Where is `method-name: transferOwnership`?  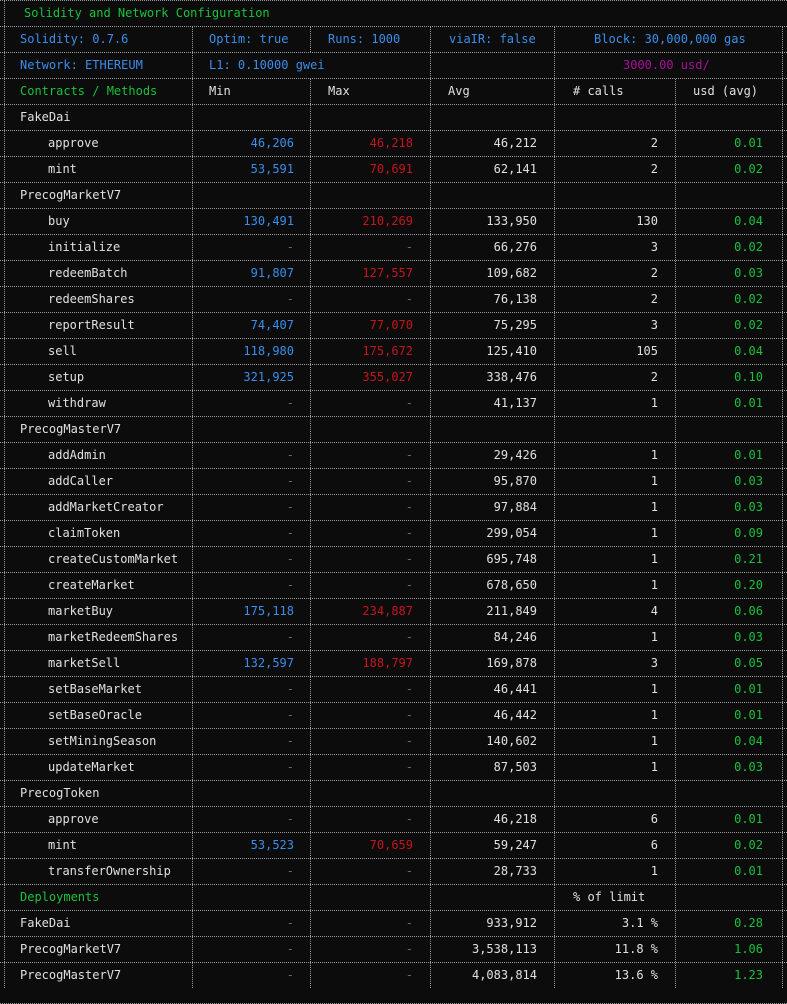 method-name: transferOwnership is located at coordinates (109, 871).